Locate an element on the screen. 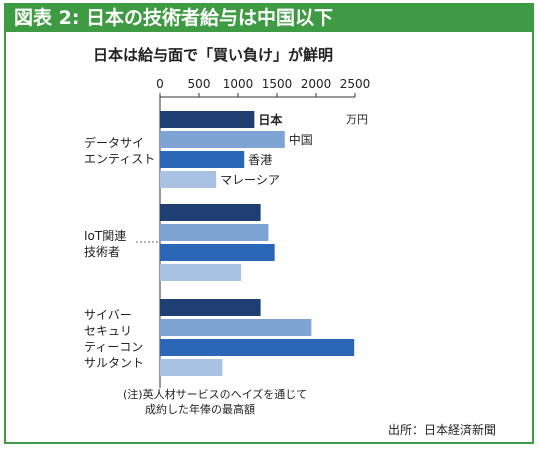 The height and width of the screenshot is (449, 540). category-label: エンティスト is located at coordinates (119, 159).